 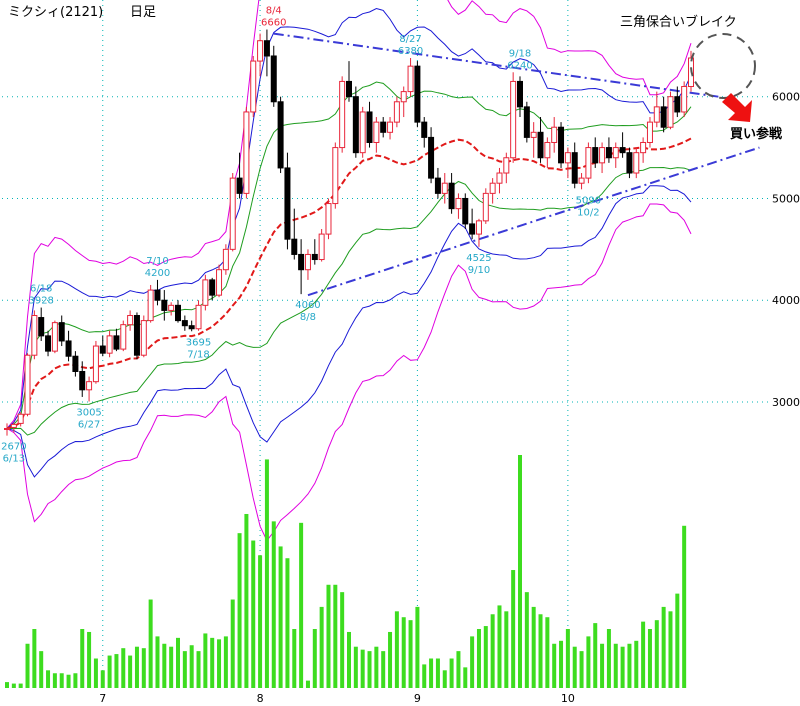 What do you see at coordinates (14, 459) in the screenshot?
I see `price-marker-date: 6/13` at bounding box center [14, 459].